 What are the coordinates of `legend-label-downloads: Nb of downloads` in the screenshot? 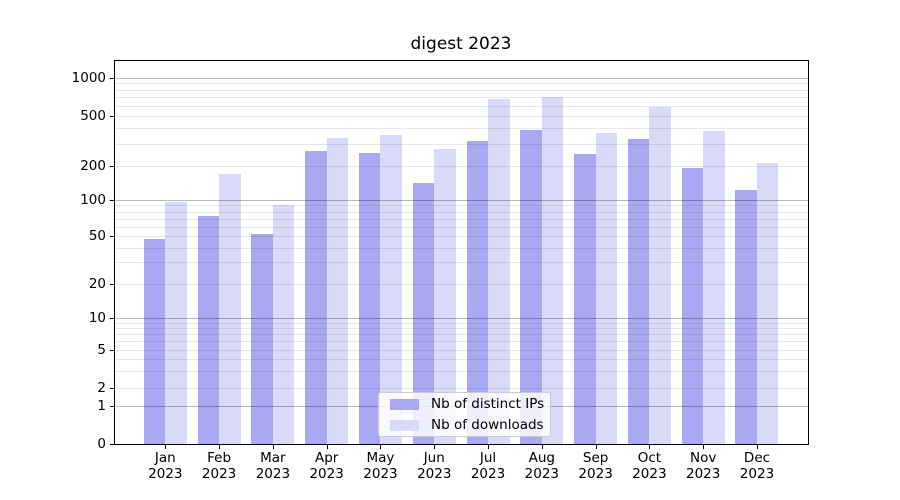 It's located at (487, 425).